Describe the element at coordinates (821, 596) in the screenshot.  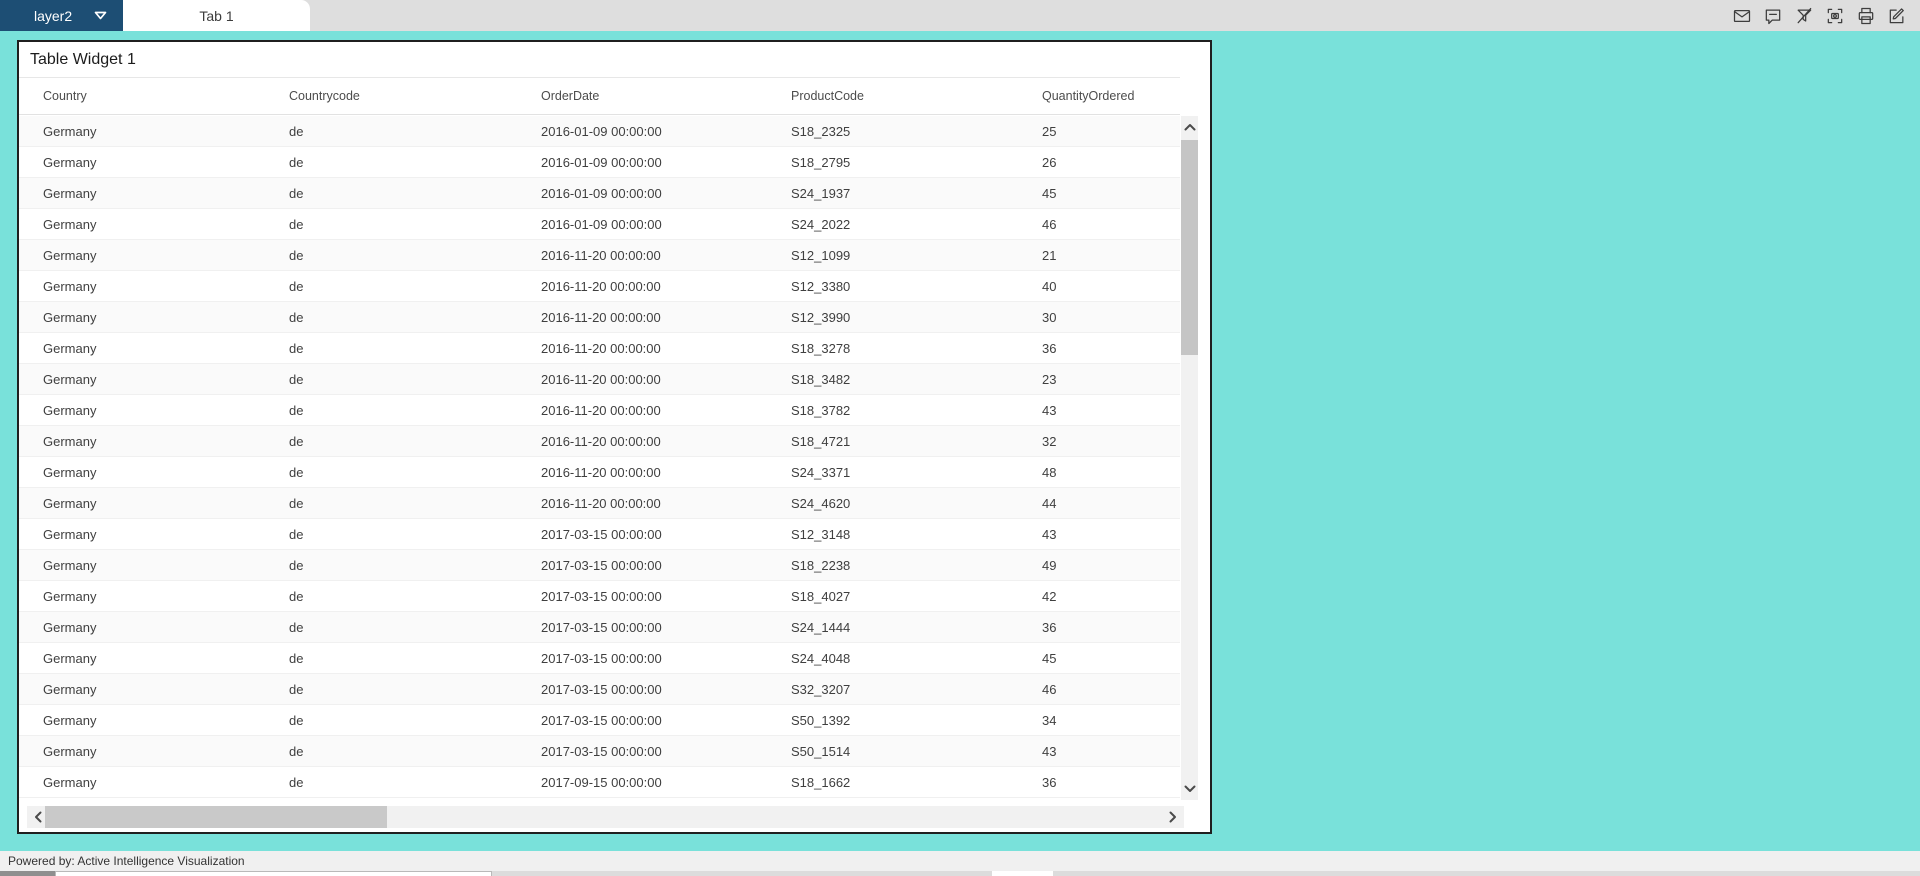
I see `cell-productcode: S18_4027` at that location.